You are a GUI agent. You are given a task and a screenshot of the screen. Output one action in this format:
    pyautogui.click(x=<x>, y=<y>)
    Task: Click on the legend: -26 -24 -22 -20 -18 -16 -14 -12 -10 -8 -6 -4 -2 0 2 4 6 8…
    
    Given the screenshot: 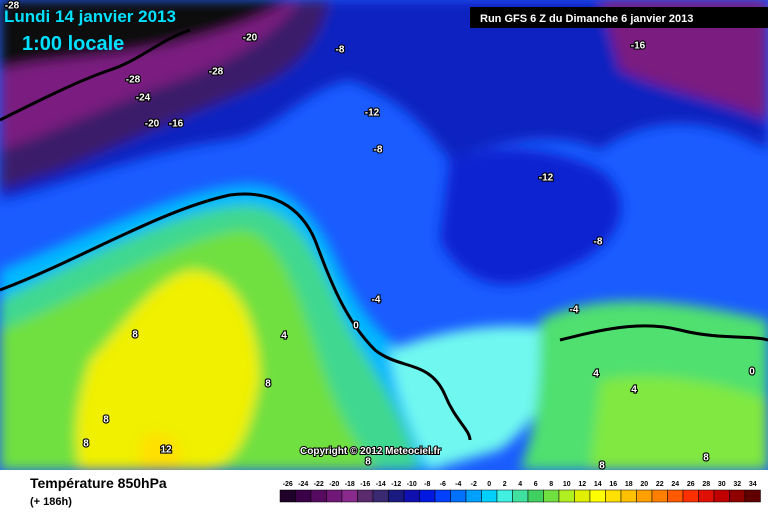 What is the action you would take?
    pyautogui.click(x=520, y=492)
    